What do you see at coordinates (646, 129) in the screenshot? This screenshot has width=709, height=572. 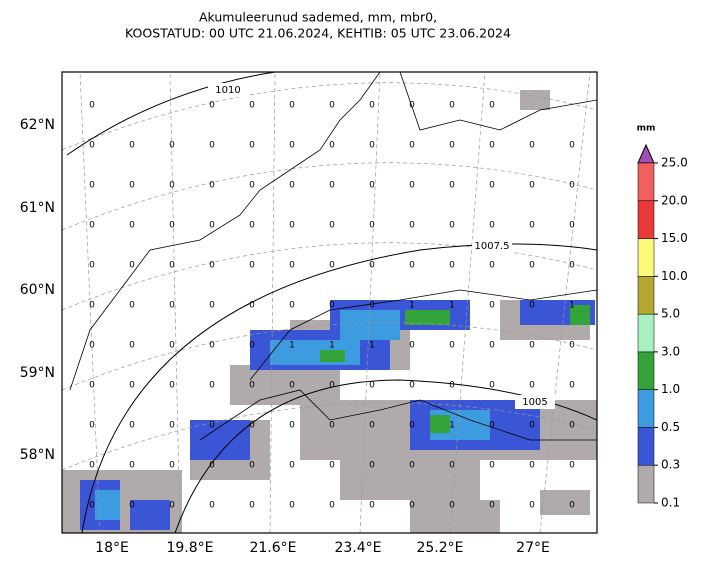 I see `colorbar-unit: mm` at bounding box center [646, 129].